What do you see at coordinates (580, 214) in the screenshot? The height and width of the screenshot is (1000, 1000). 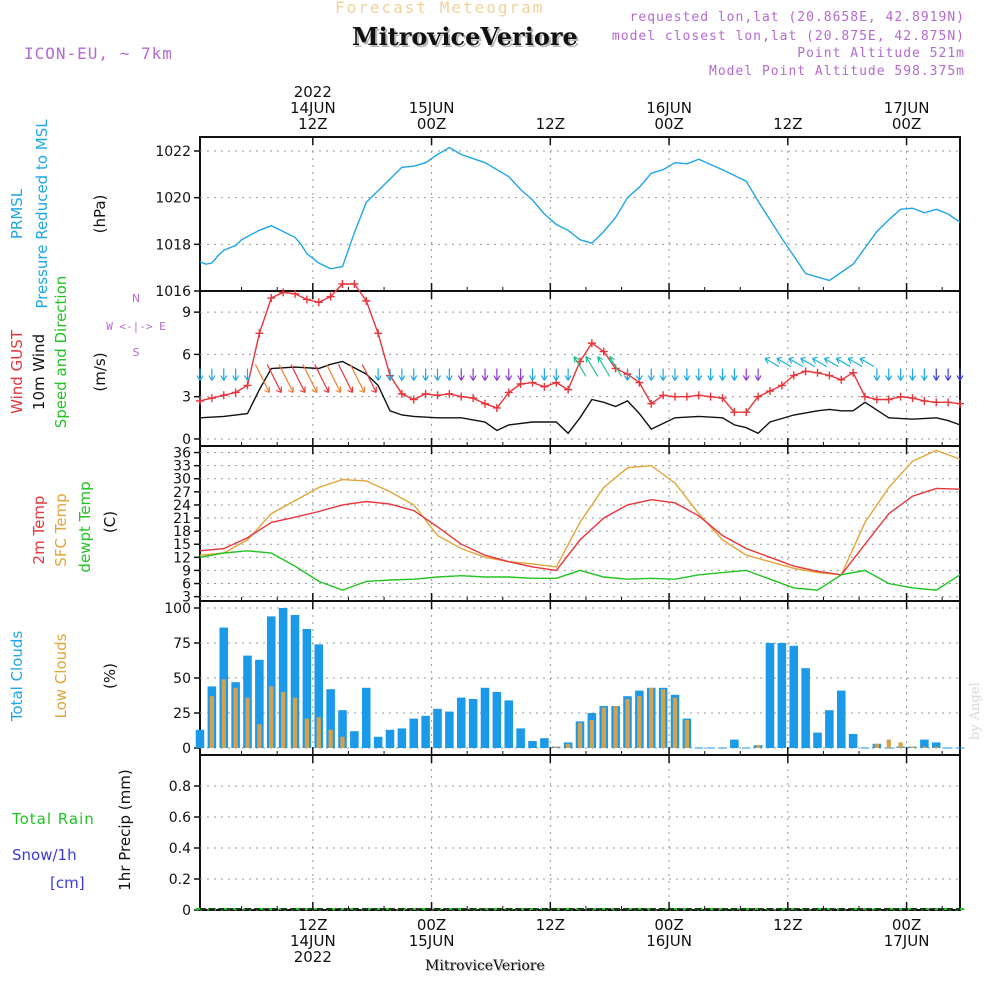 I see `panel-frame` at bounding box center [580, 214].